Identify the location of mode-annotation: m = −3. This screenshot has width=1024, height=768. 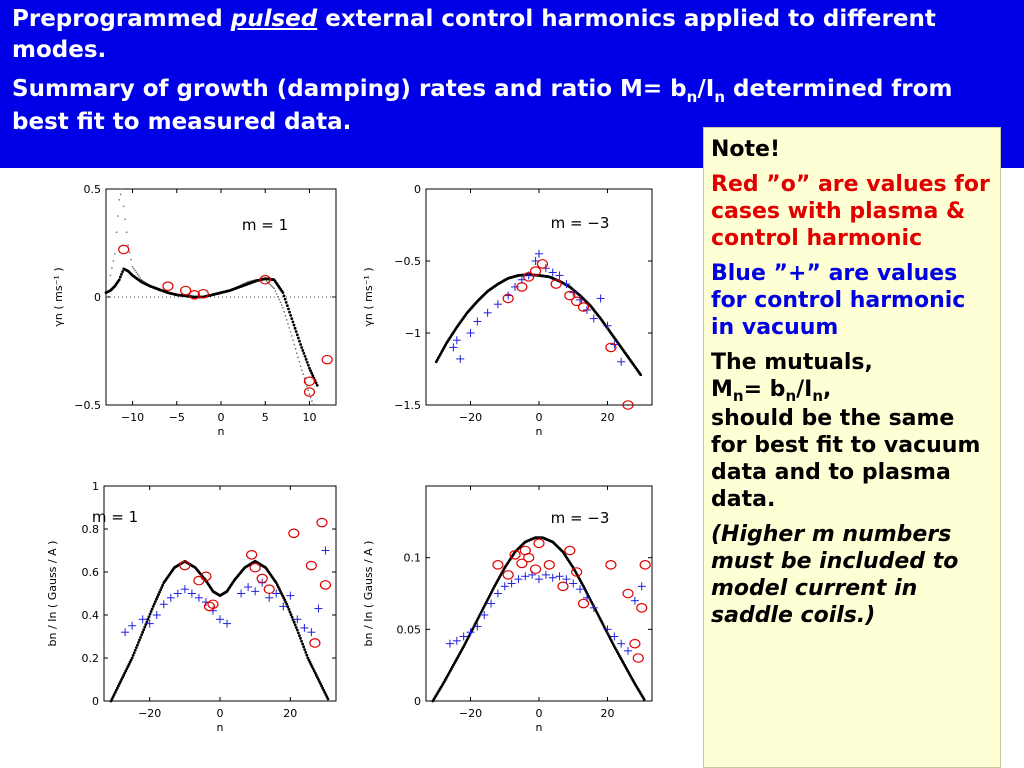
(580, 518).